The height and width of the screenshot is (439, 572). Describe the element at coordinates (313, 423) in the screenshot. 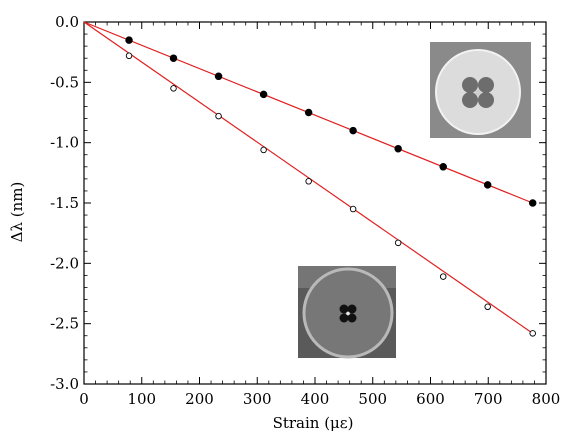

I see `x-axis-label: Strain (με)` at that location.